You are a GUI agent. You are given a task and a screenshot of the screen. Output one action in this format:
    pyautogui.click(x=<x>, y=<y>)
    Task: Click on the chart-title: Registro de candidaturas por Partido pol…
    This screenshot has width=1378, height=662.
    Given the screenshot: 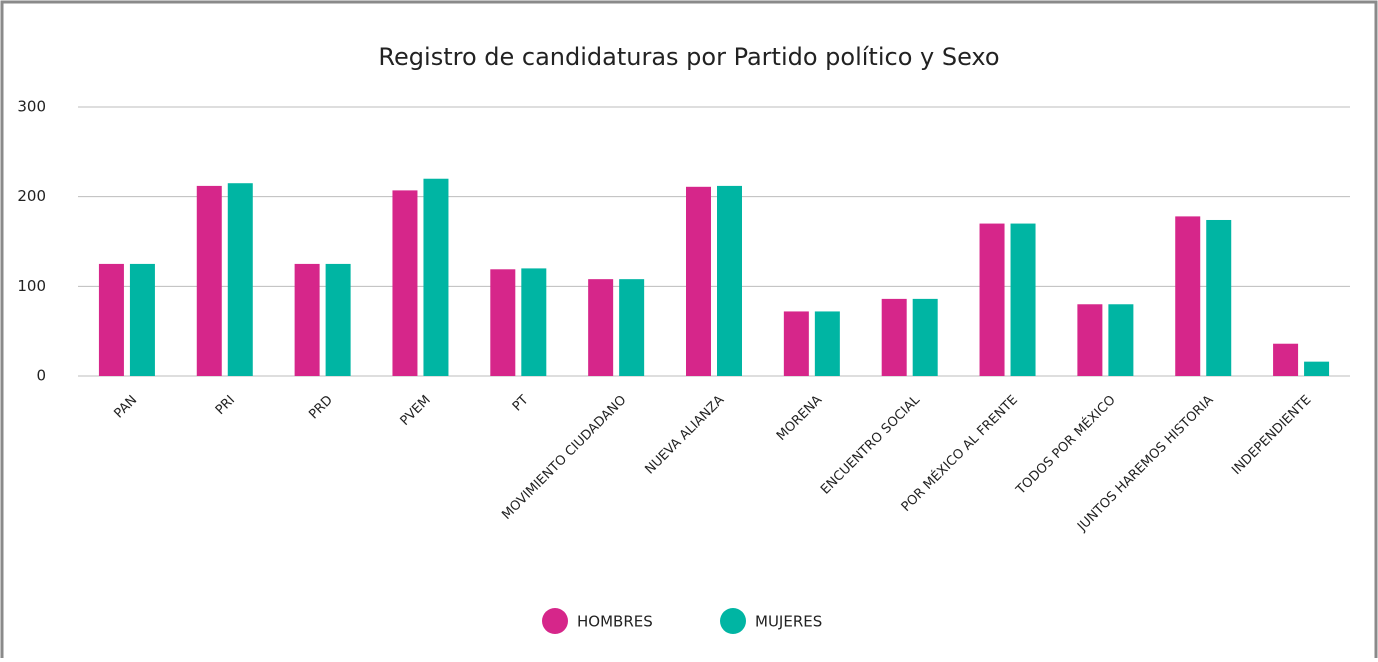 What is the action you would take?
    pyautogui.click(x=688, y=57)
    